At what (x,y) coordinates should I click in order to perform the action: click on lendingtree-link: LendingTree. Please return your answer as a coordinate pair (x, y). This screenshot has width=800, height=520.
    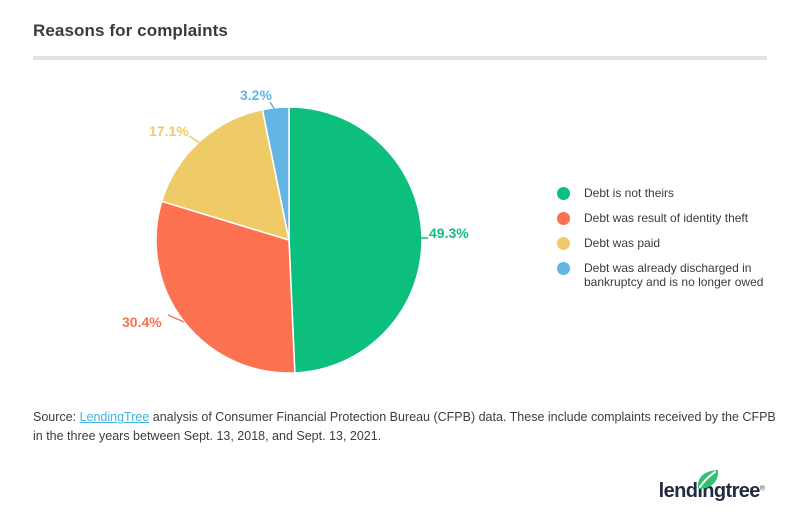
    Looking at the image, I should click on (114, 417).